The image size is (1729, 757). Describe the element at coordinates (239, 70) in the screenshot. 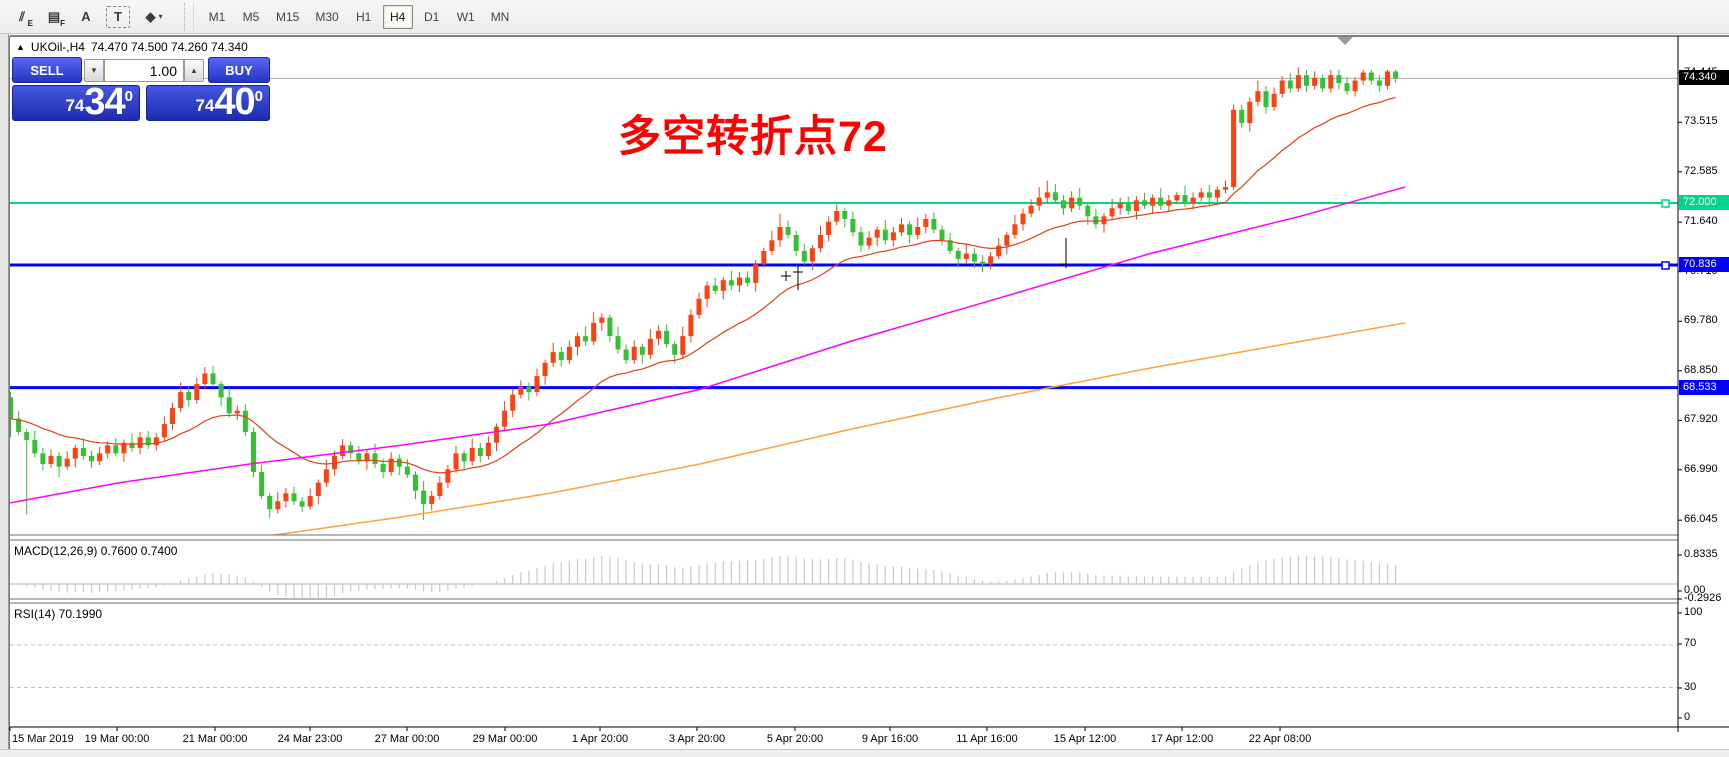

I see `buy-button: BUY` at that location.